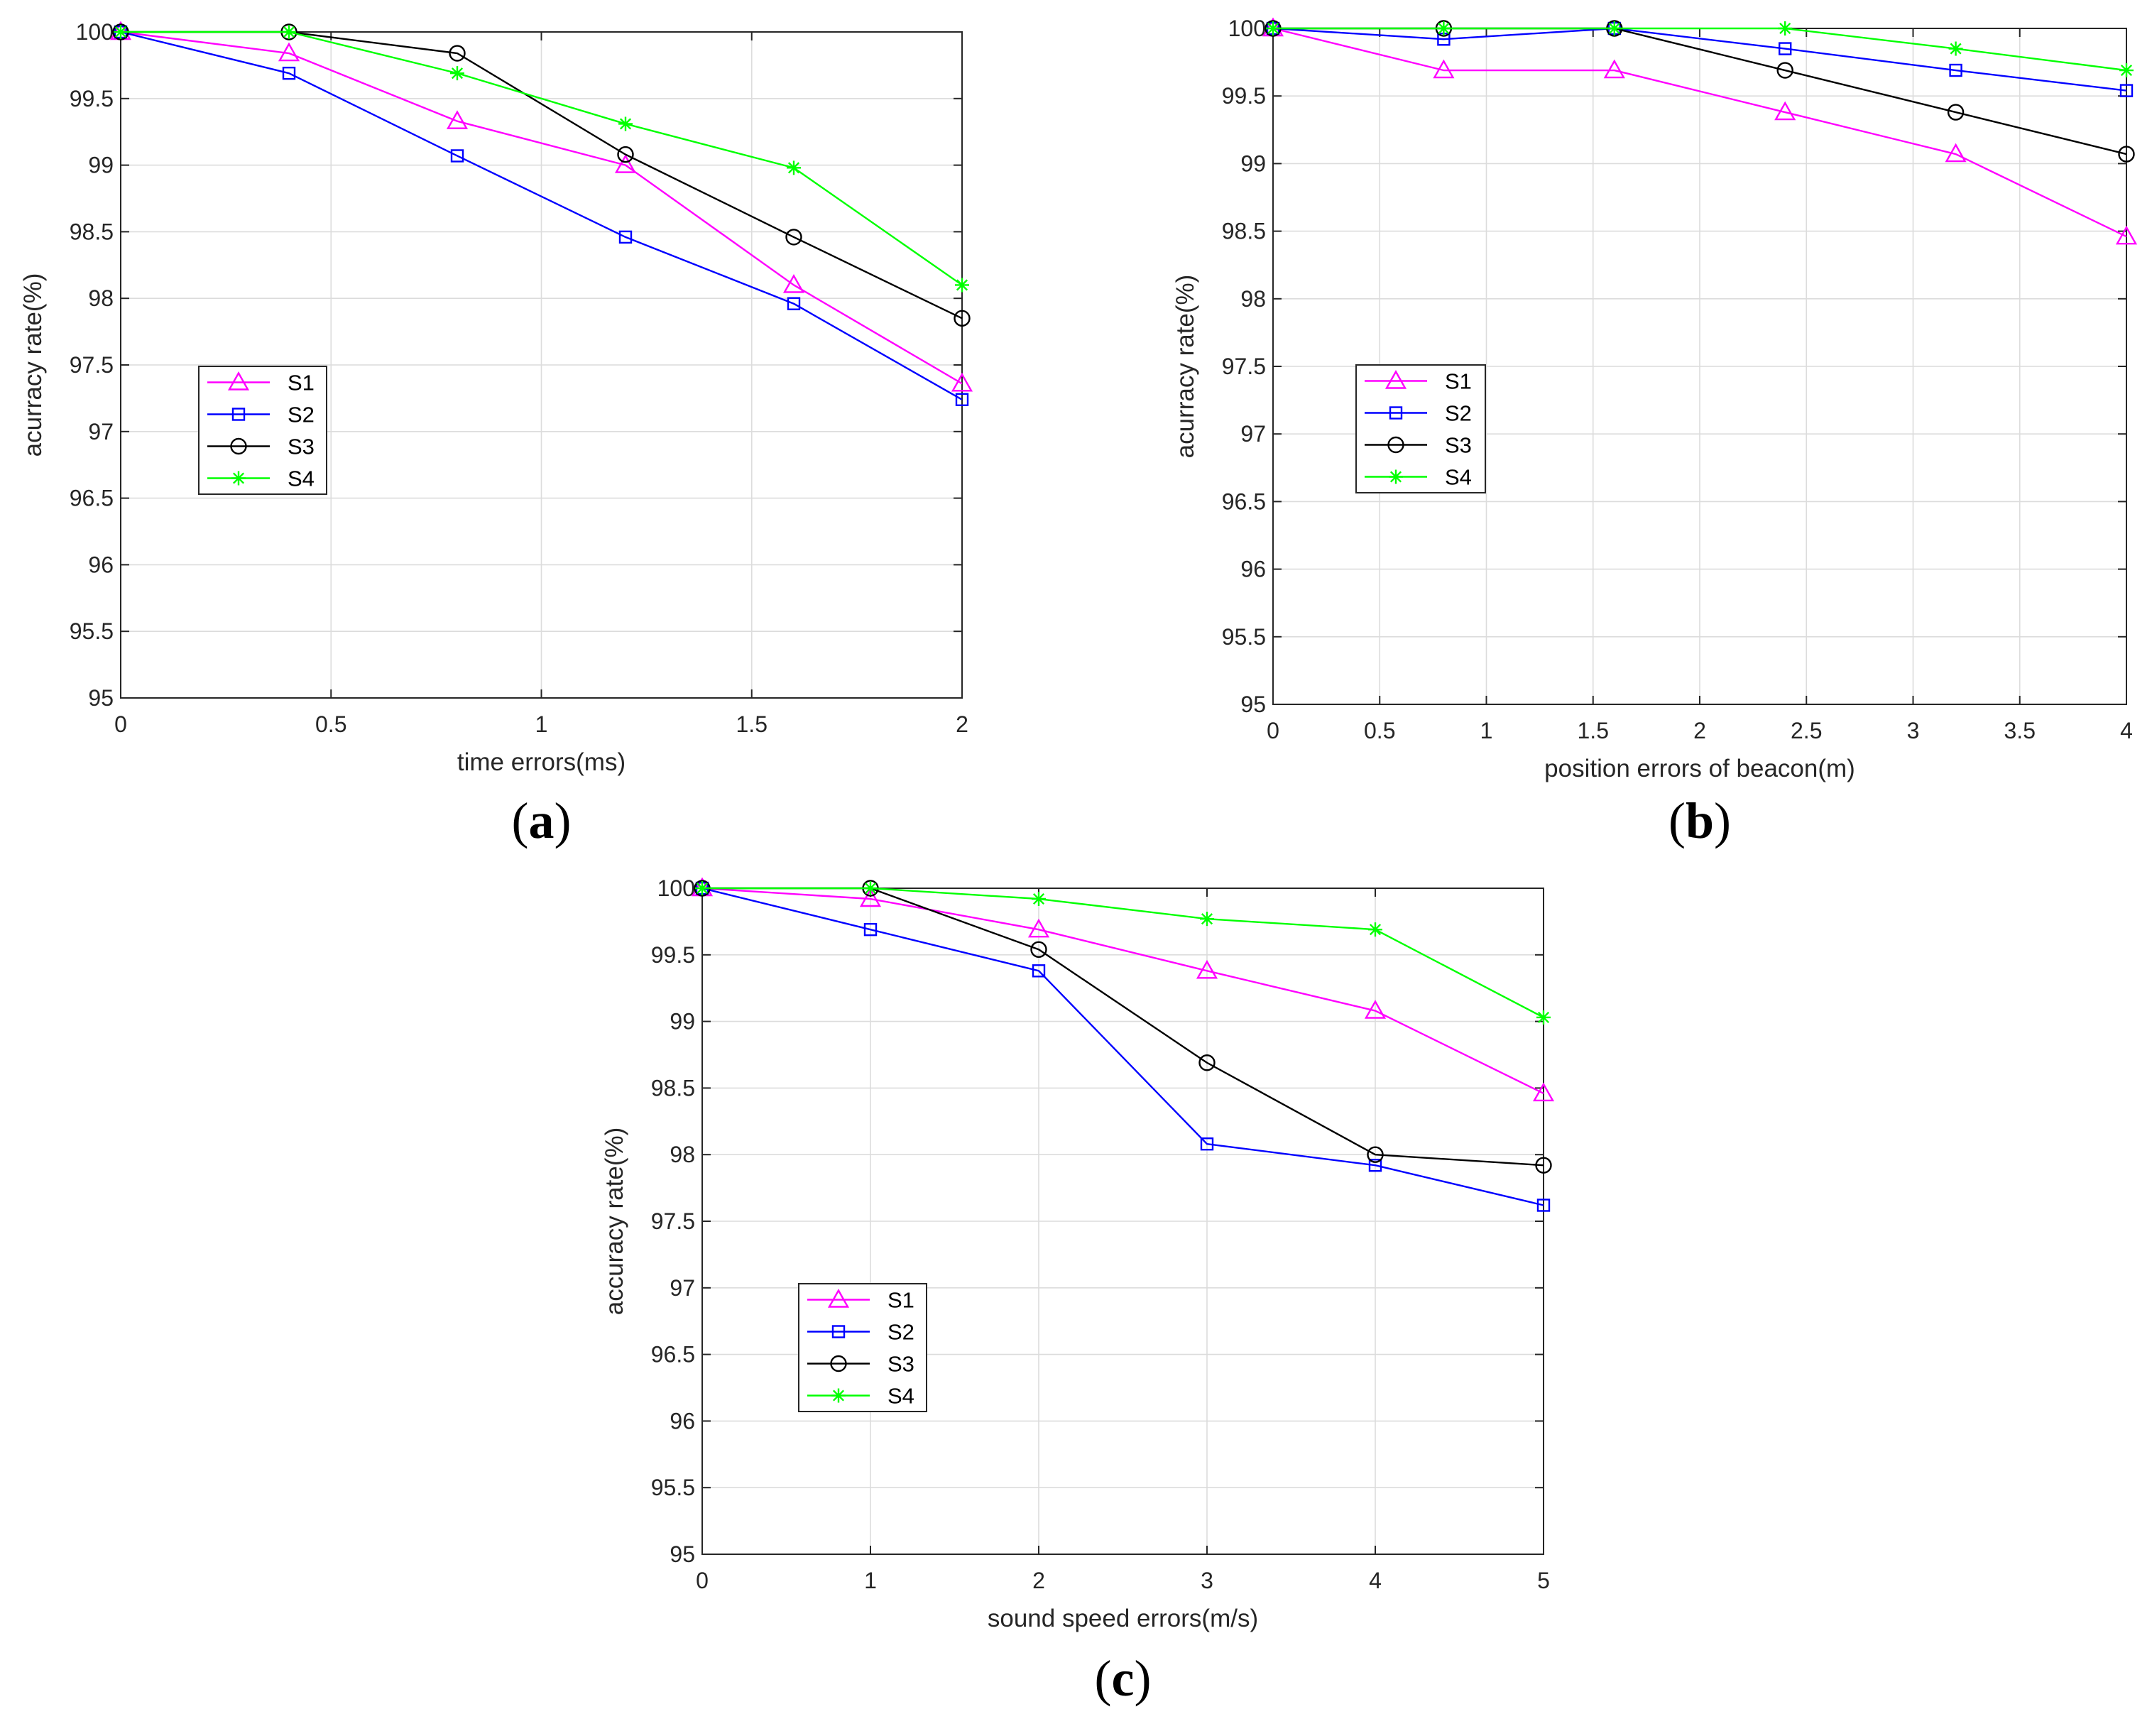 The width and height of the screenshot is (2152, 1736). Describe the element at coordinates (262, 430) in the screenshot. I see `legend-box-a` at that location.